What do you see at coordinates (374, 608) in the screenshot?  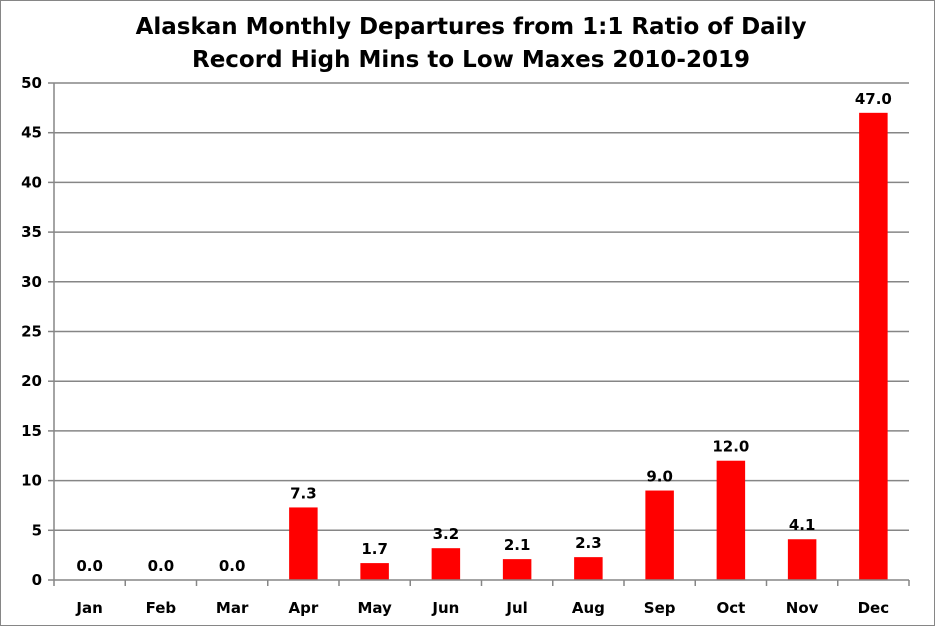 I see `x-tick-label: May` at bounding box center [374, 608].